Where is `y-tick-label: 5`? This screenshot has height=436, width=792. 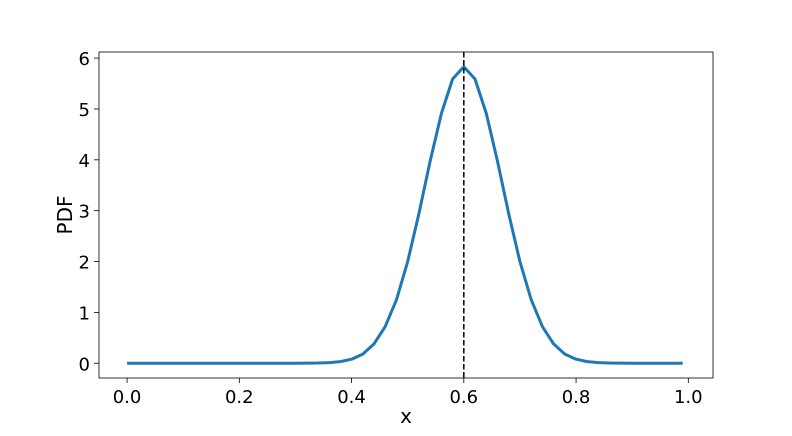 y-tick-label: 5 is located at coordinates (84, 110).